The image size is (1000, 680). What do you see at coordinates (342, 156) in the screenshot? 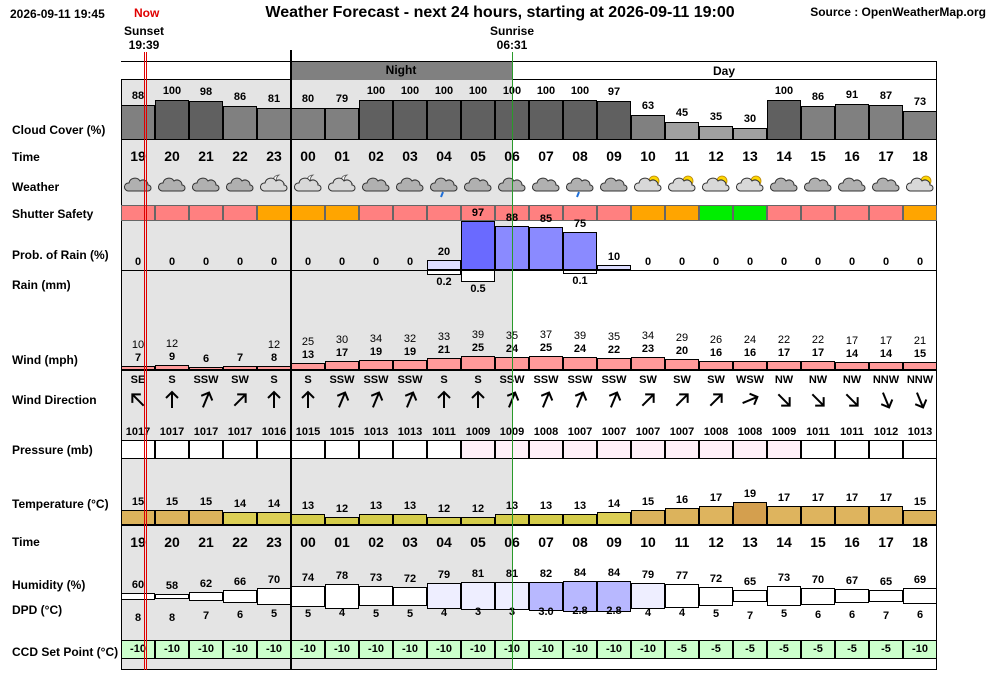
I see `time-cell: 01` at bounding box center [342, 156].